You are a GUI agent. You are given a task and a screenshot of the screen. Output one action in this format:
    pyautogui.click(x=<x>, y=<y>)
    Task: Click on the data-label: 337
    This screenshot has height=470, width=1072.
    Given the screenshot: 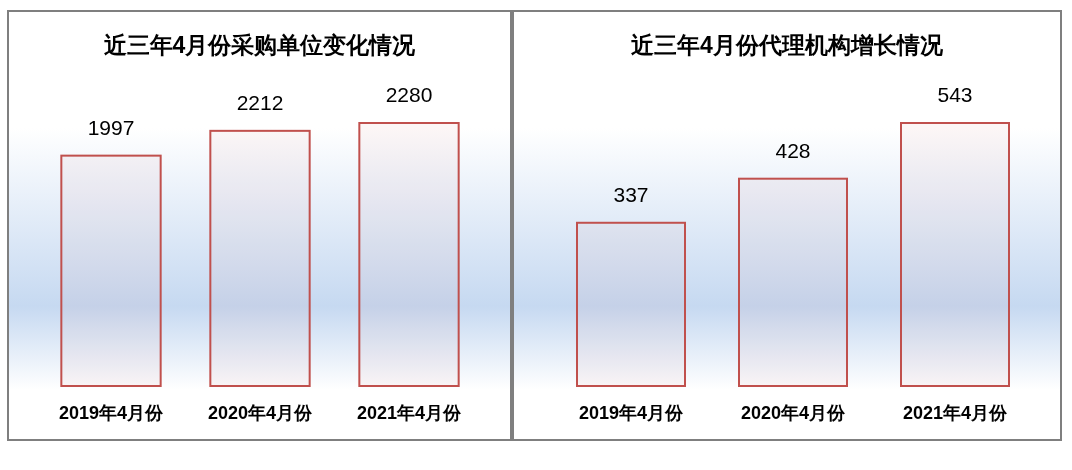 What is the action you would take?
    pyautogui.click(x=631, y=194)
    